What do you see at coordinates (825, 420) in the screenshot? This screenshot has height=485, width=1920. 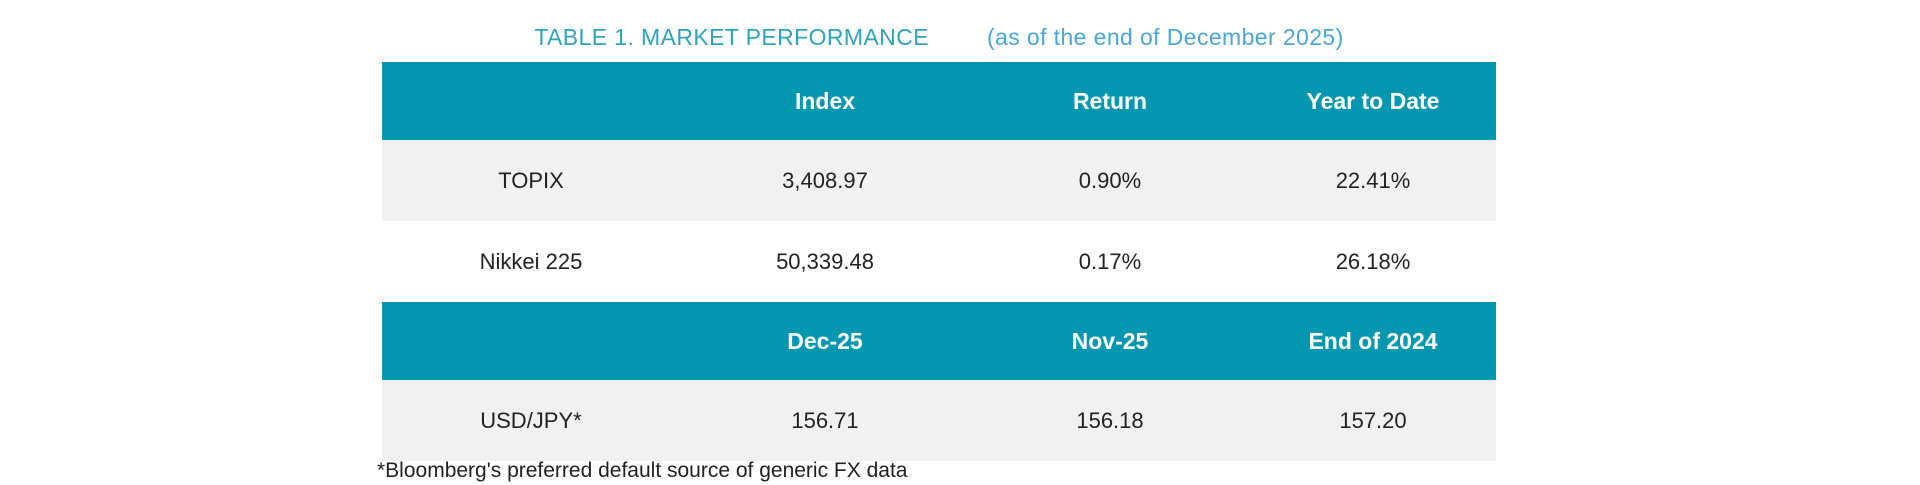 I see `usdjpy-dec25-value: 156.71` at bounding box center [825, 420].